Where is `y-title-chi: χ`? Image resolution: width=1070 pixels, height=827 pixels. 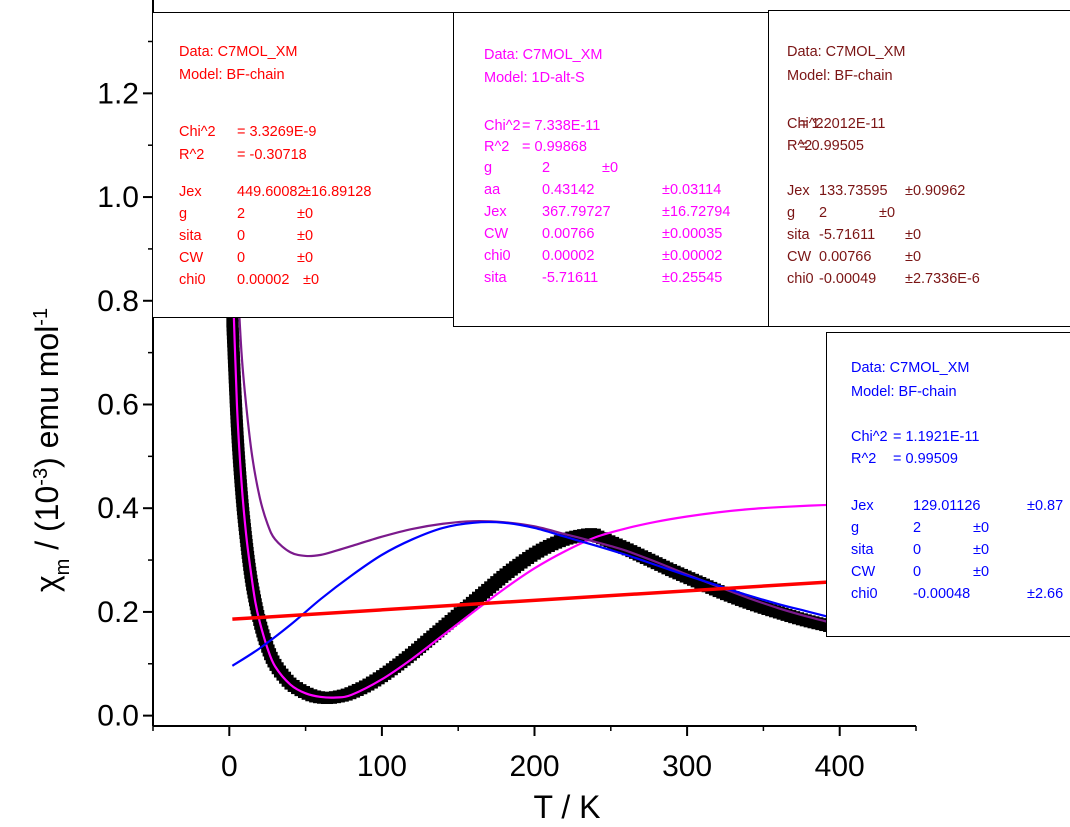
y-title-chi: χ is located at coordinates (47, 583).